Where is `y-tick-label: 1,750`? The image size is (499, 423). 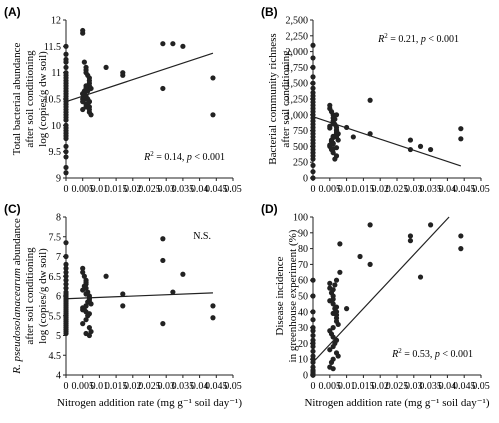
y-tick-label: 1,750 is located at coordinates (297, 68).